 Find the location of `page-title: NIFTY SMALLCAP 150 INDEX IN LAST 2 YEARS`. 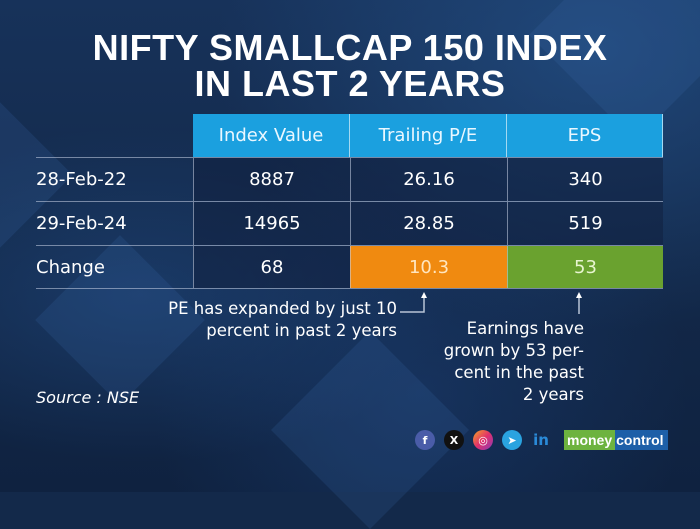

page-title: NIFTY SMALLCAP 150 INDEX IN LAST 2 YEARS is located at coordinates (350, 66).